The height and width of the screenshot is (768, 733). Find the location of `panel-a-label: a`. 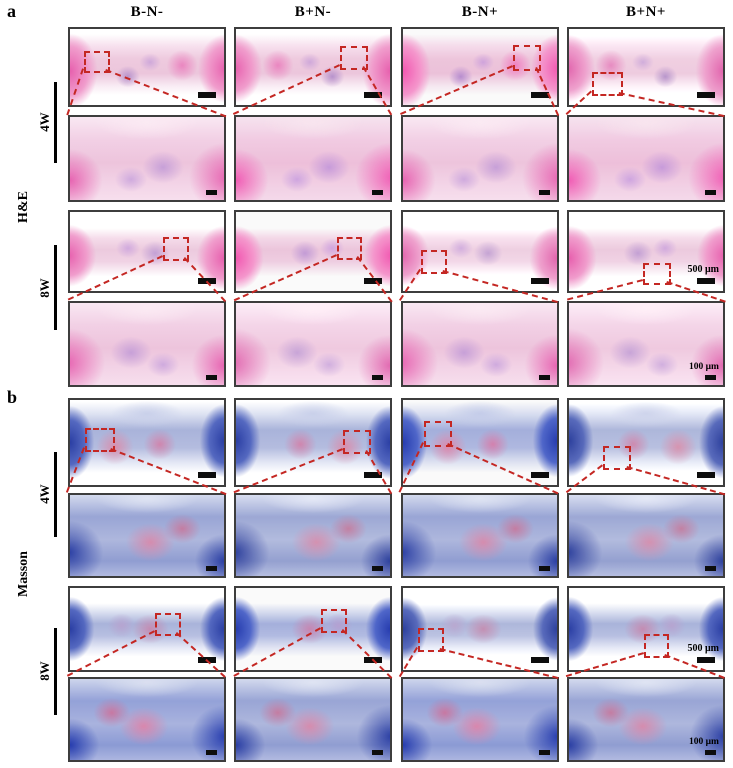

panel-a-label: a is located at coordinates (11, 11).